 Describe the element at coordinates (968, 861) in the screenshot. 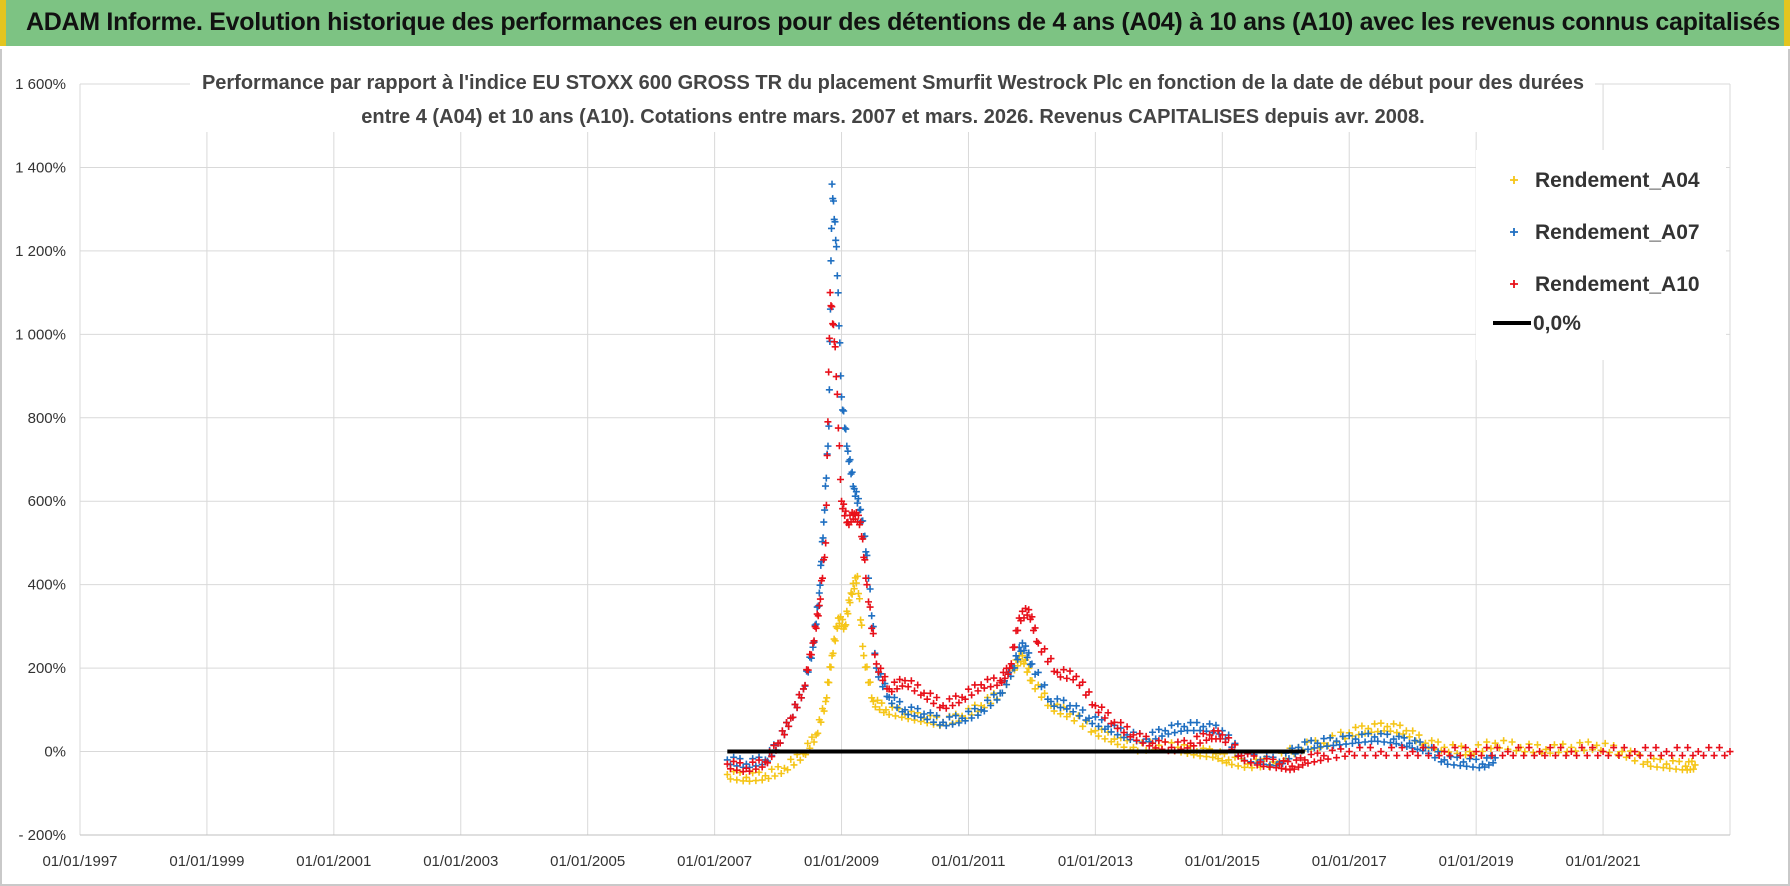

I see `x-tick-label: 01/01/2011` at that location.